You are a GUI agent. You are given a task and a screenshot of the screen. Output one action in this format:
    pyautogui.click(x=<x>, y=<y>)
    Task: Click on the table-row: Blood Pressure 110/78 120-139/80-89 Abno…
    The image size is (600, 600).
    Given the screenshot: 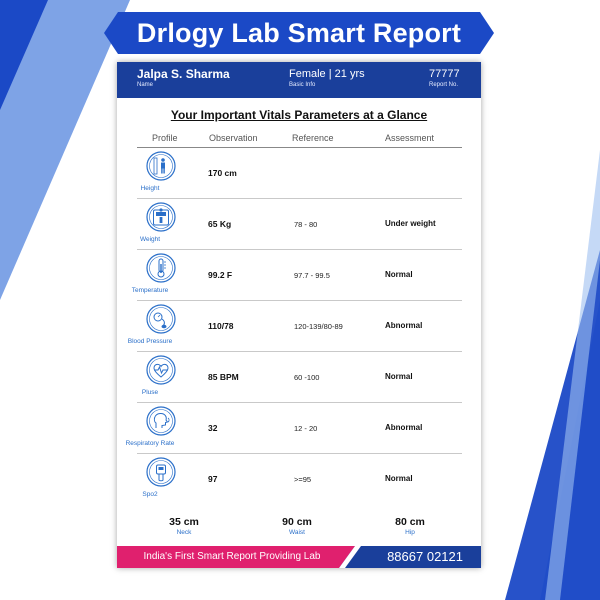 What is the action you would take?
    pyautogui.click(x=295, y=326)
    